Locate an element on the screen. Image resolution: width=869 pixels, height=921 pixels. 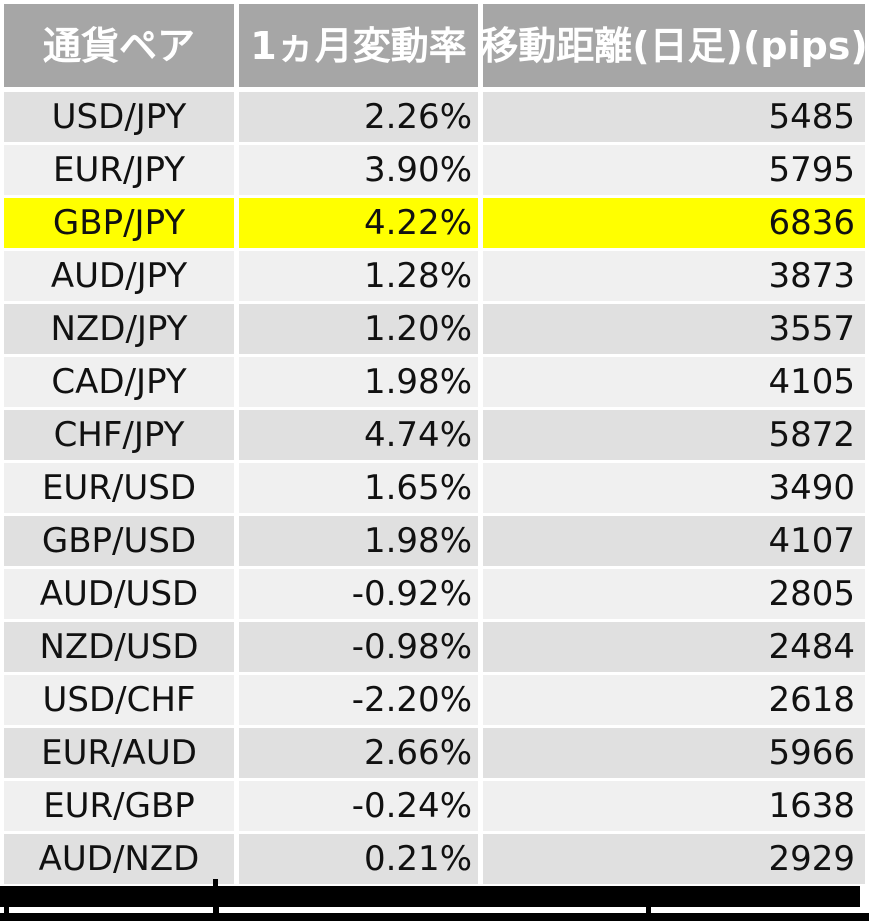
distance-cell: 5485 is located at coordinates (674, 117).